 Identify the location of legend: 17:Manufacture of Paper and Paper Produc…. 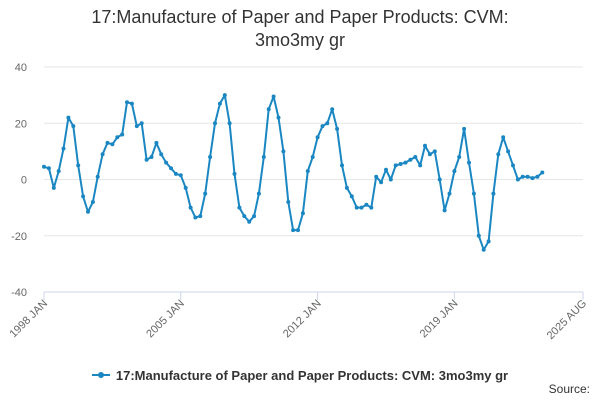
(300, 373).